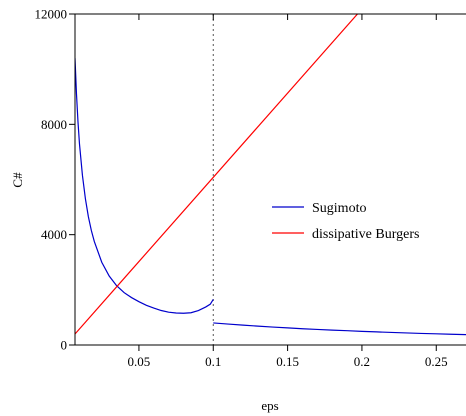 This screenshot has width=466, height=416. I want to click on legend-label-dissipative-burgers: dissipative Burgers, so click(365, 234).